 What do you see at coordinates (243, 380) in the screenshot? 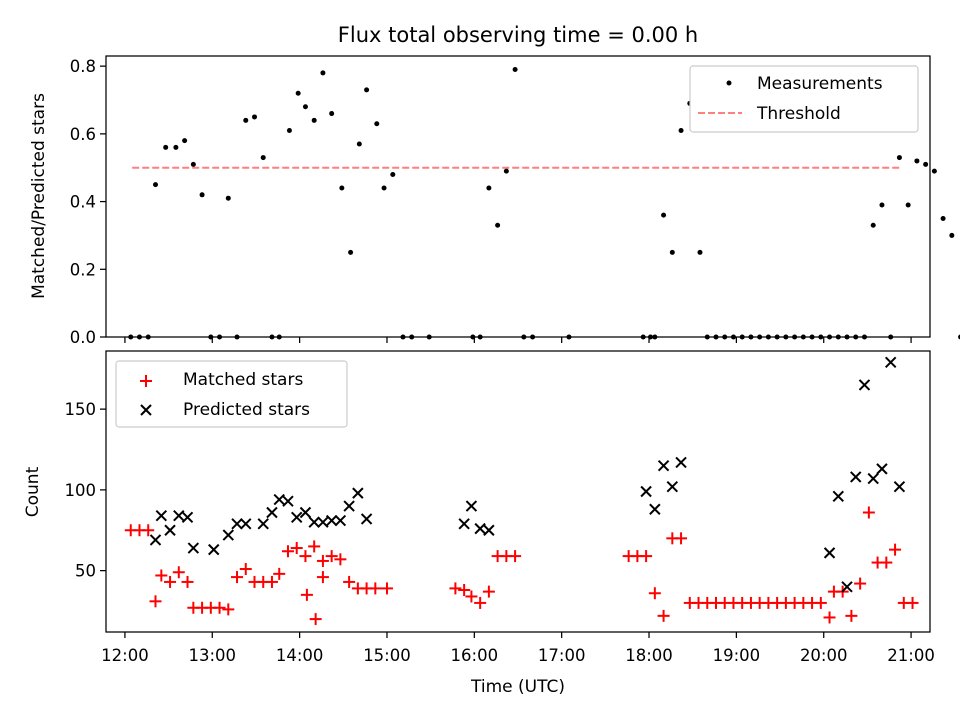
I see `legend-label-matched: Matched stars` at bounding box center [243, 380].